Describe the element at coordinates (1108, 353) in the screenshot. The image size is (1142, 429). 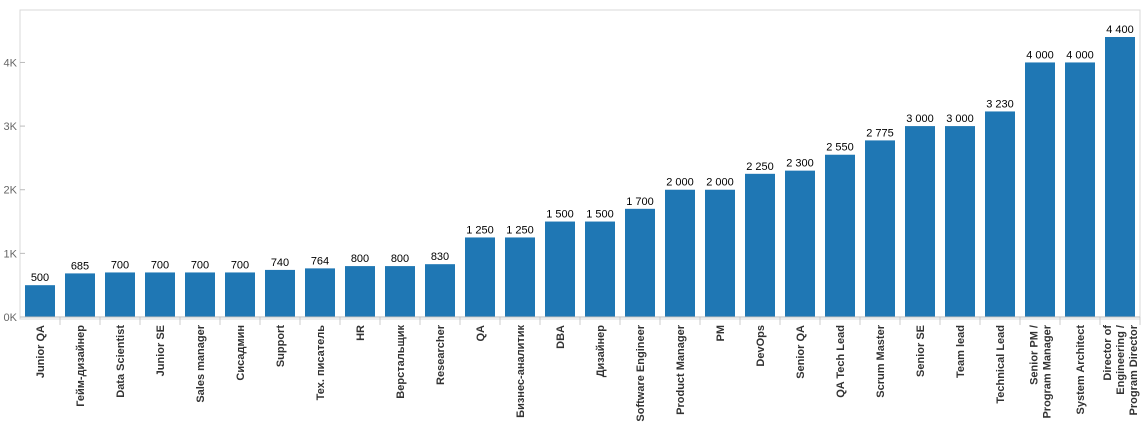
I see `x-tick-label-line: Director of` at that location.